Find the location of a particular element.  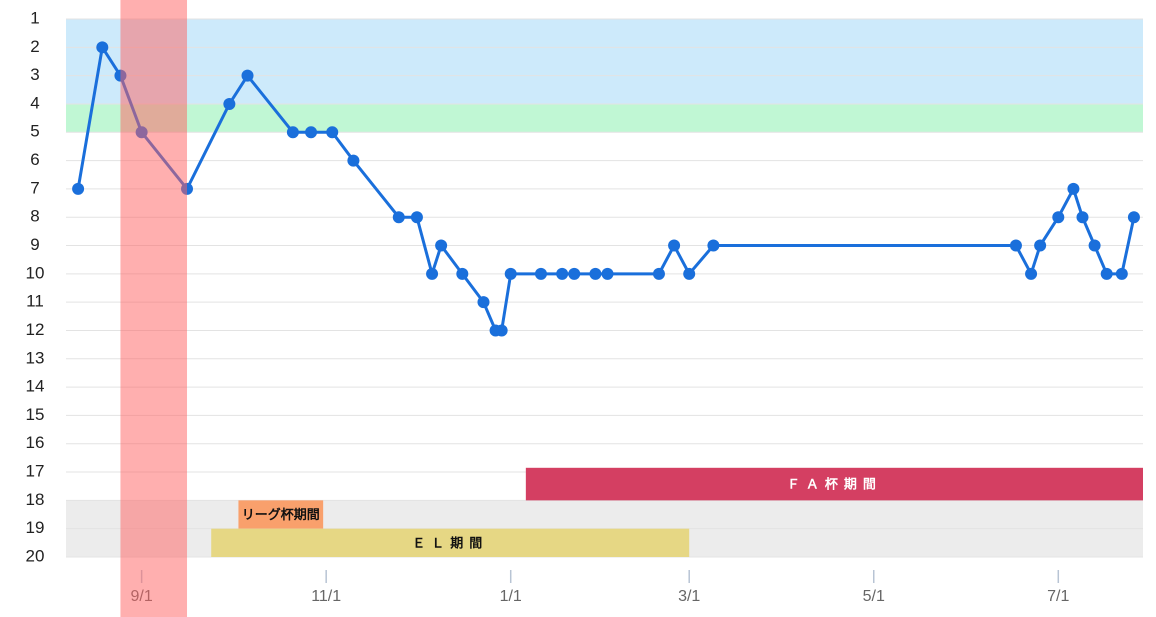

y-tick-label: 5 is located at coordinates (34, 131).